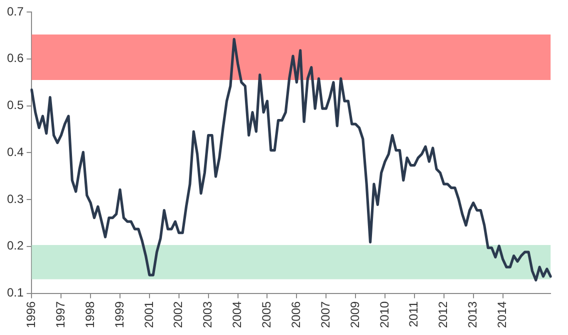  I want to click on x-tick-label: 2006, so click(295, 314).